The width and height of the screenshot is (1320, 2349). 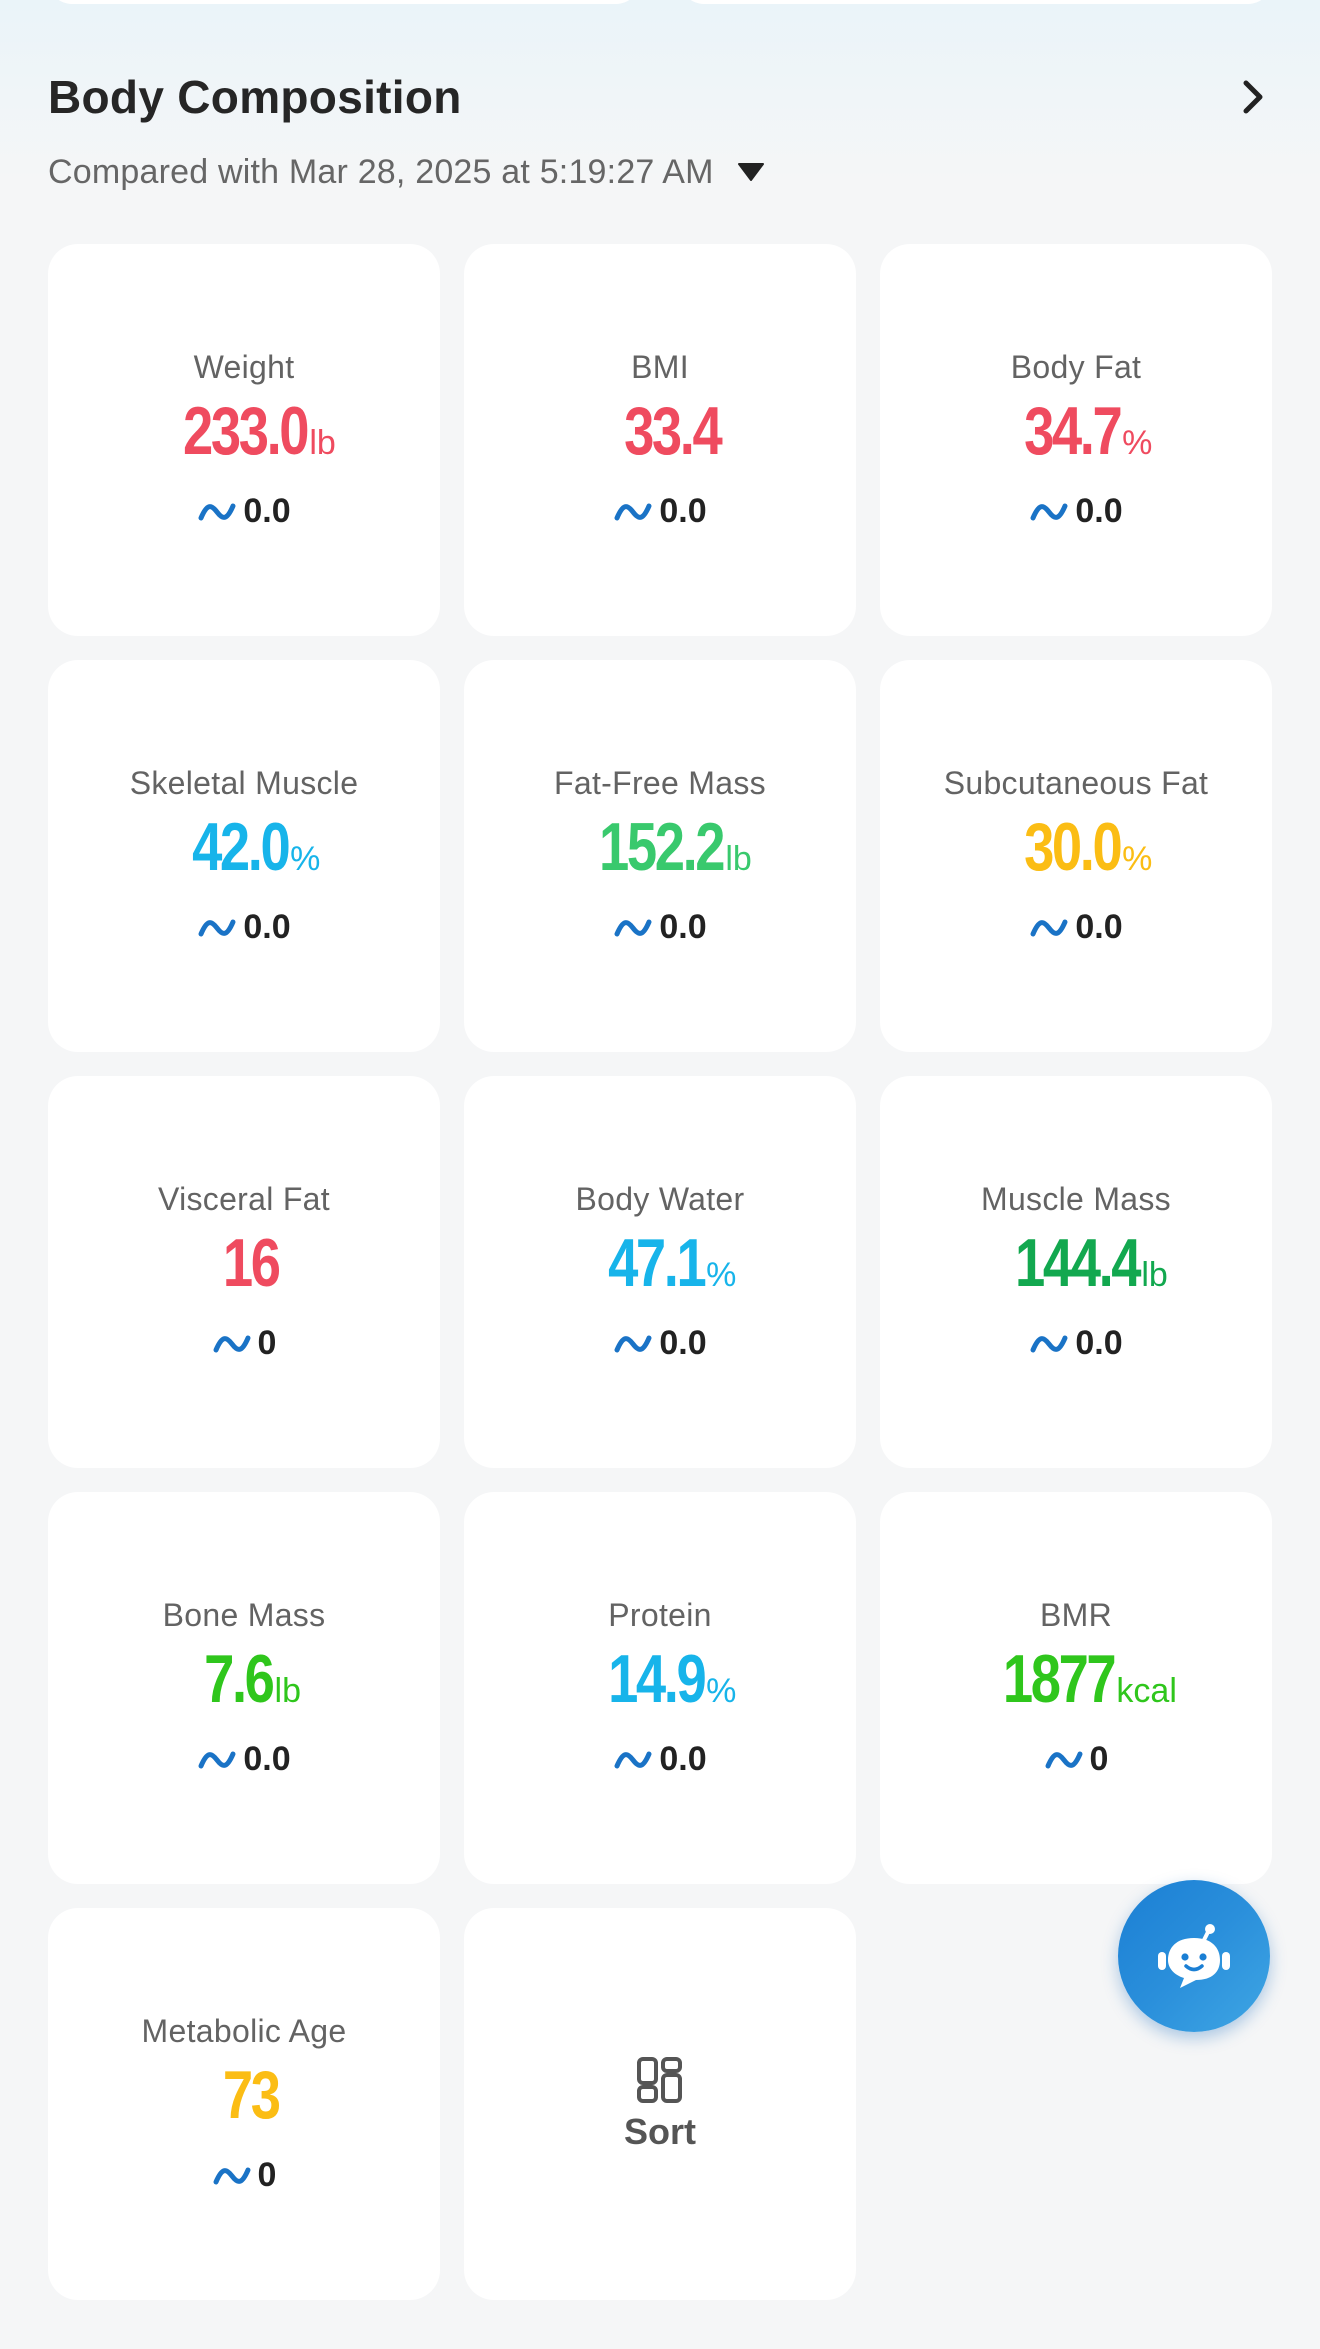 I want to click on metric-value-row: 34.7%, so click(x=1076, y=431).